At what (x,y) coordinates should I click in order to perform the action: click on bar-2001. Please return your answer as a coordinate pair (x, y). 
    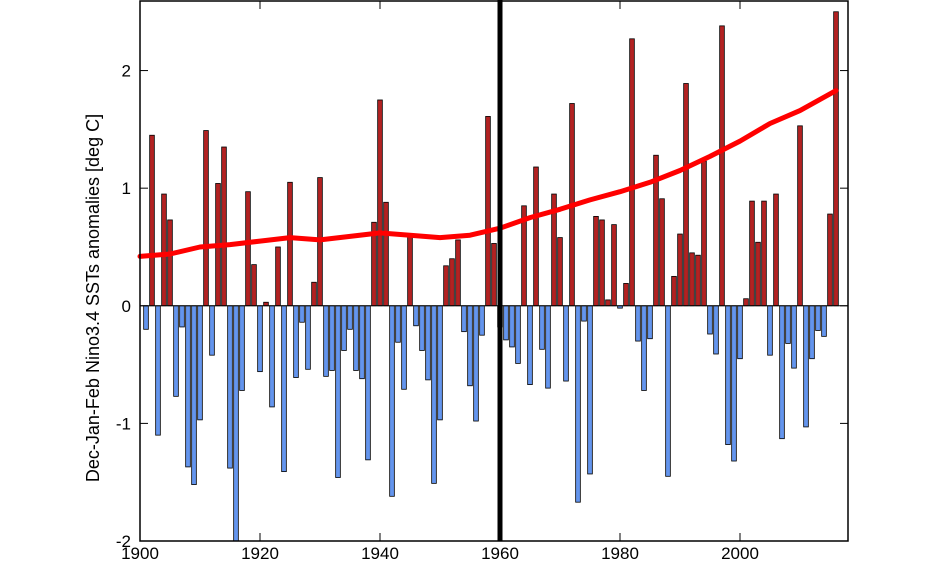
    Looking at the image, I should click on (746, 302).